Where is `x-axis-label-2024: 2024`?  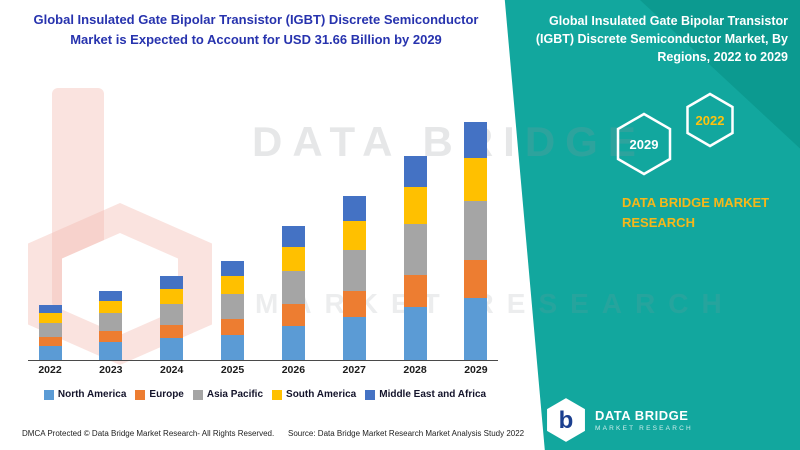
x-axis-label-2024: 2024 is located at coordinates (172, 370).